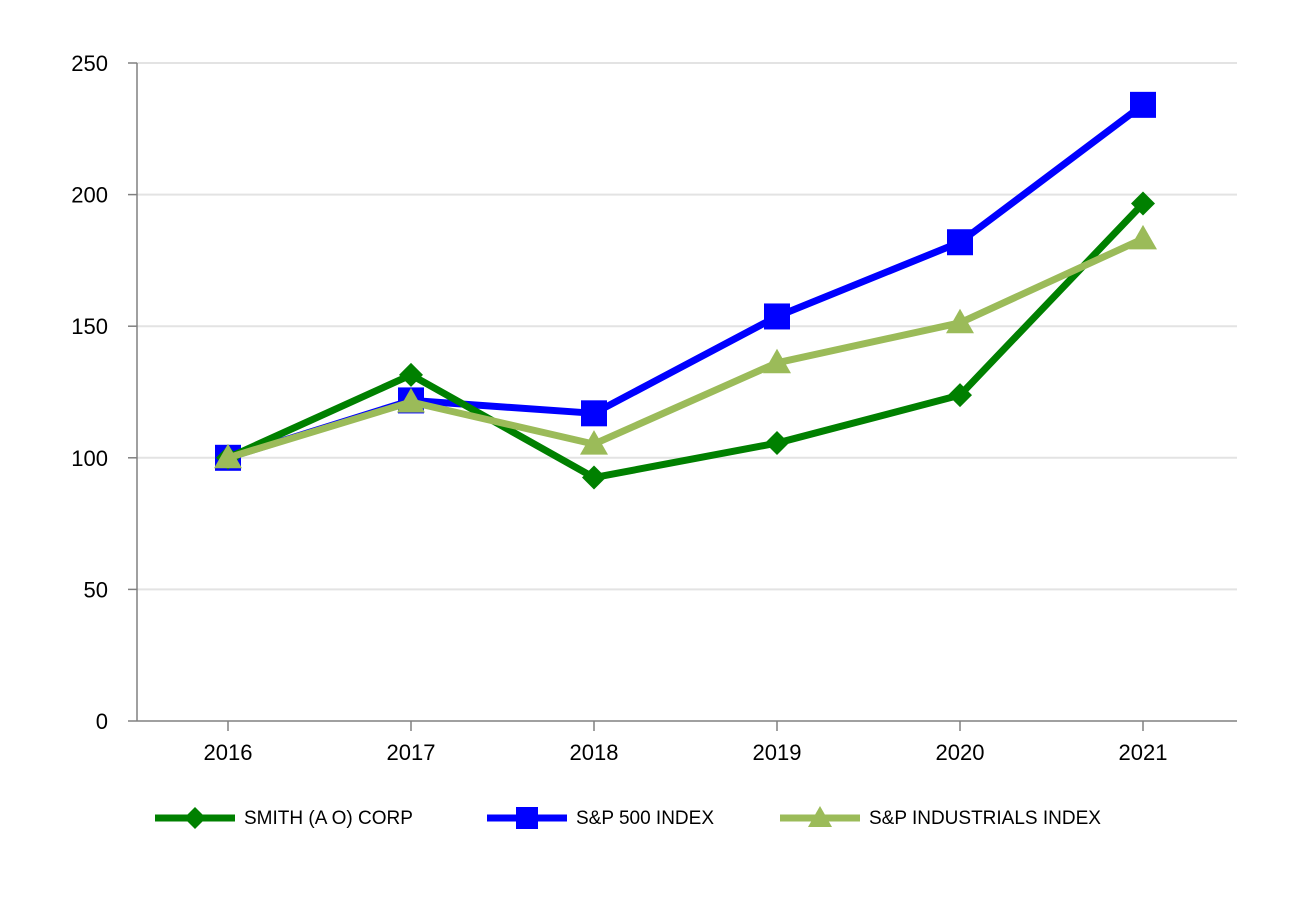 The image size is (1300, 900). Describe the element at coordinates (328, 818) in the screenshot. I see `legend-label: SMITH (A O) CORP` at that location.